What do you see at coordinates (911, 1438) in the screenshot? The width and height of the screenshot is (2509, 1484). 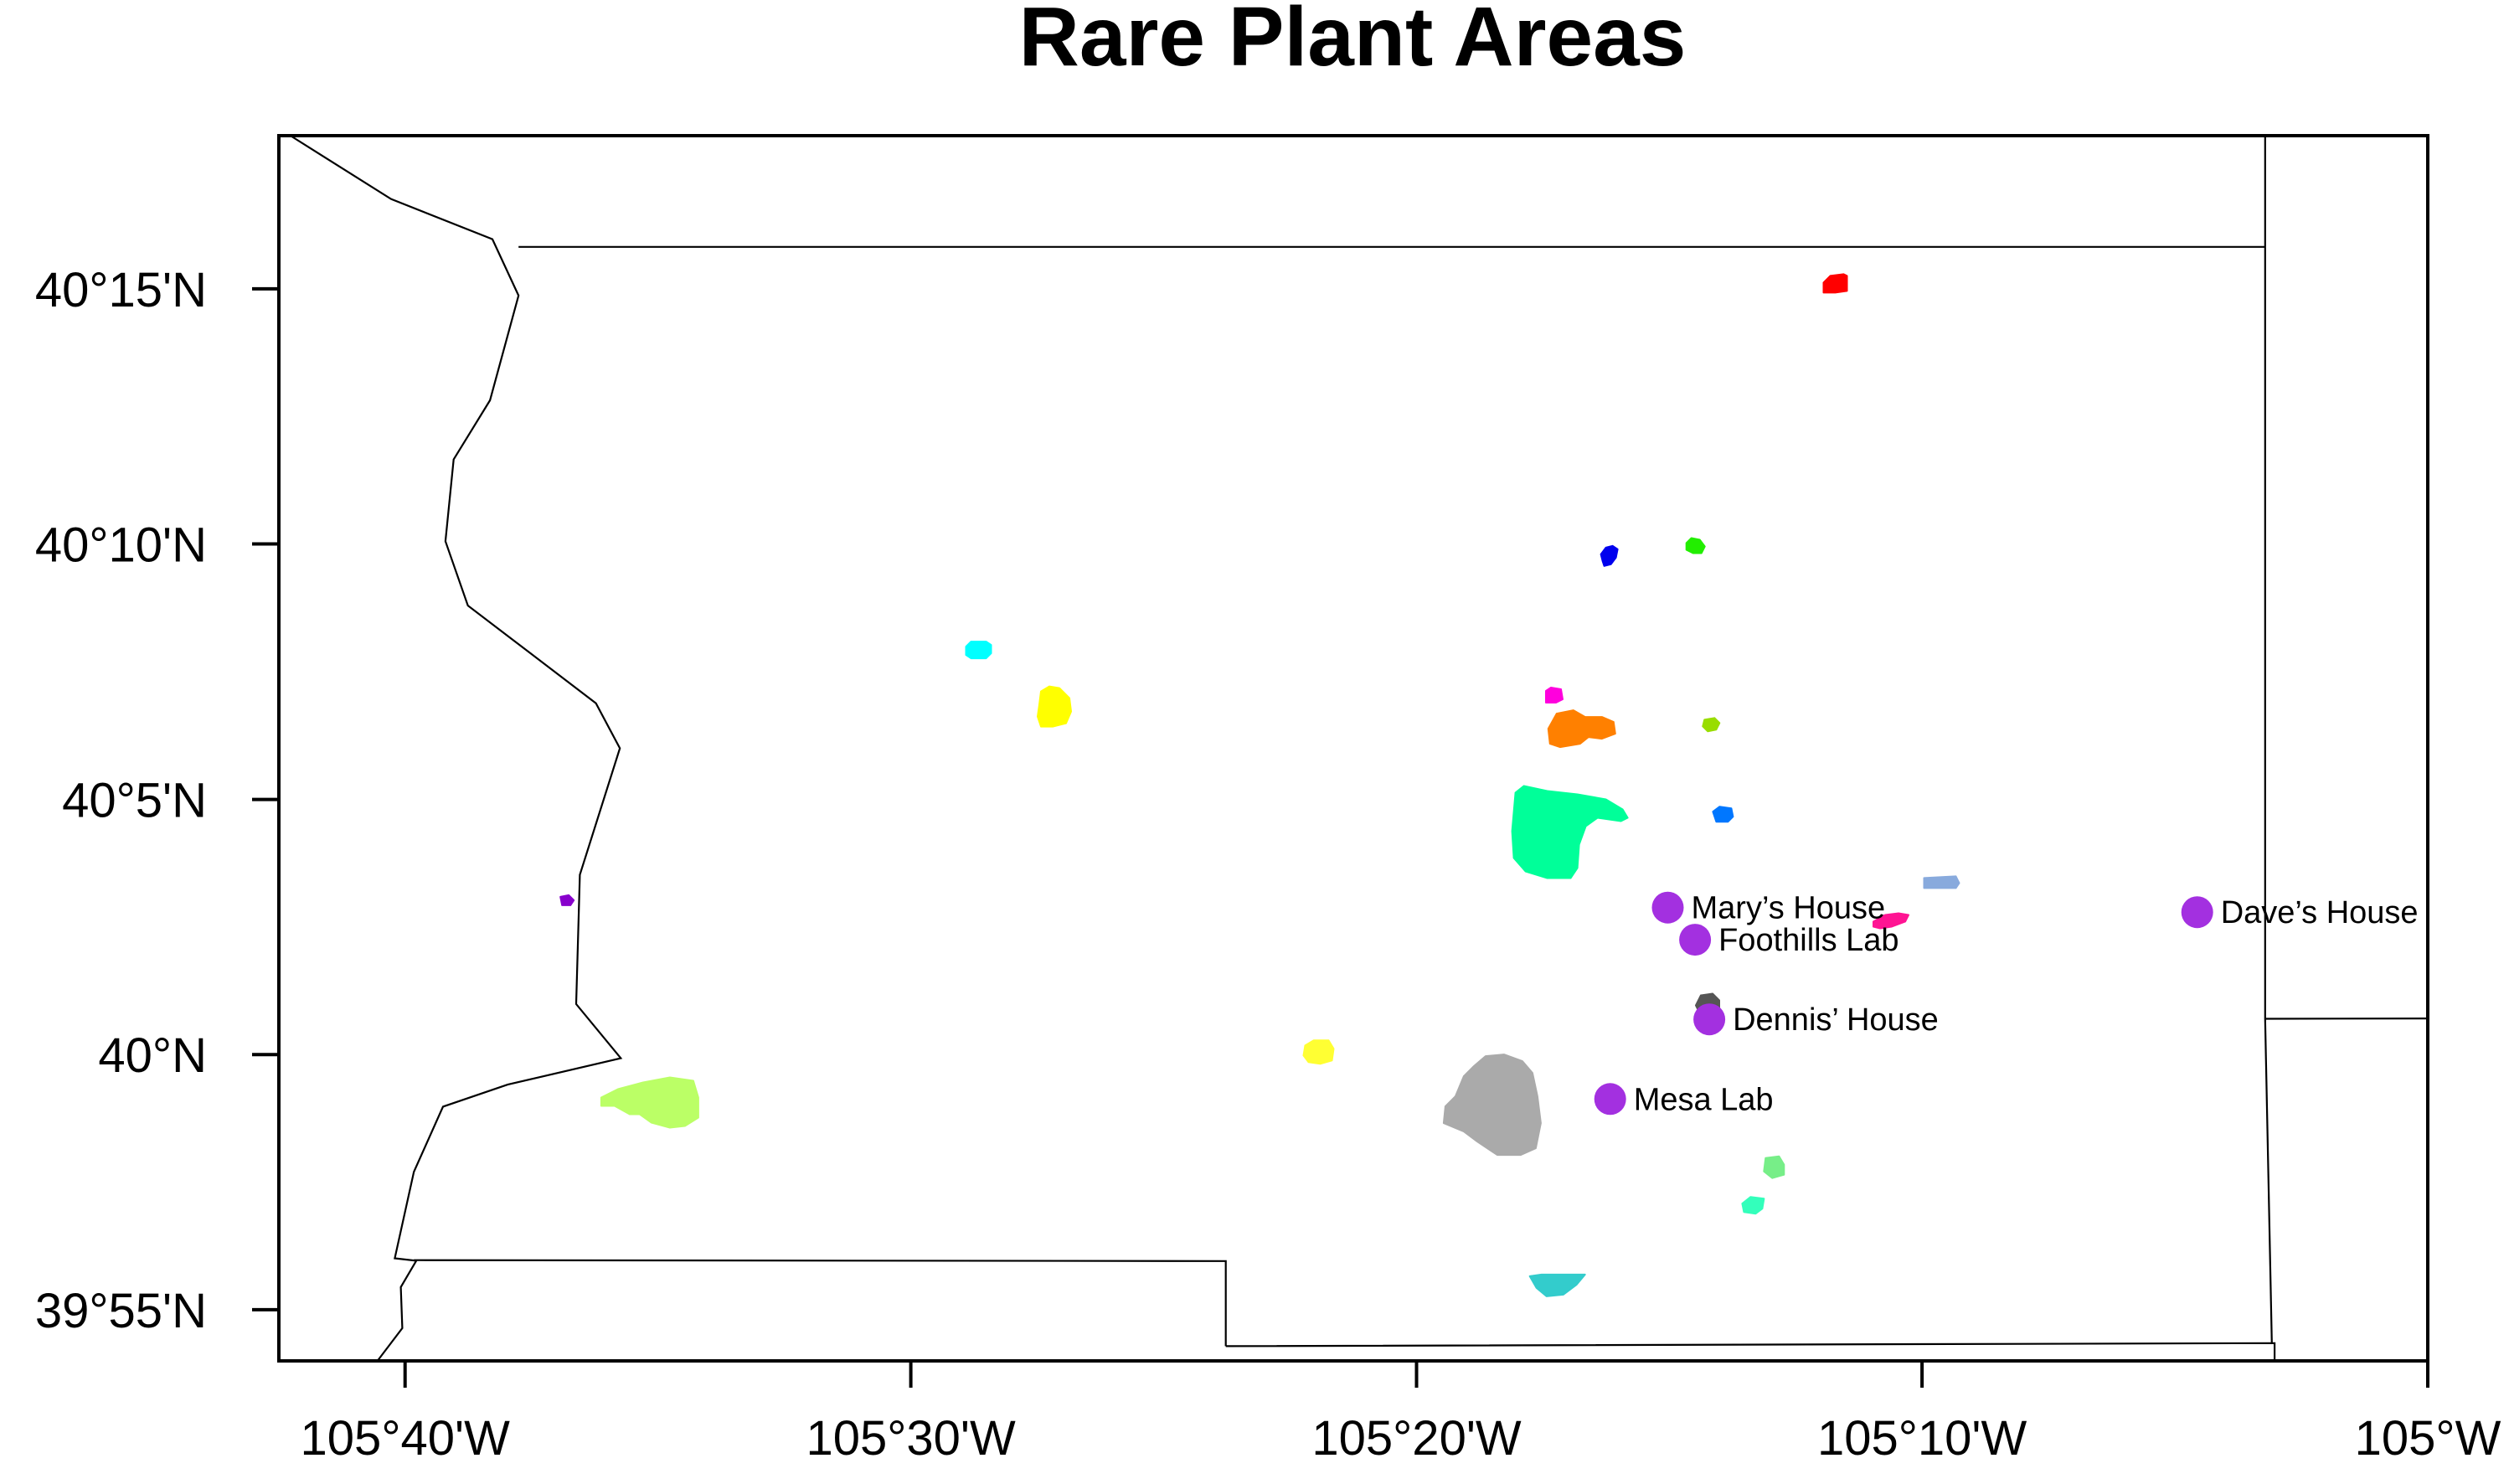 I see `x-tick-label: 105°30'W` at bounding box center [911, 1438].